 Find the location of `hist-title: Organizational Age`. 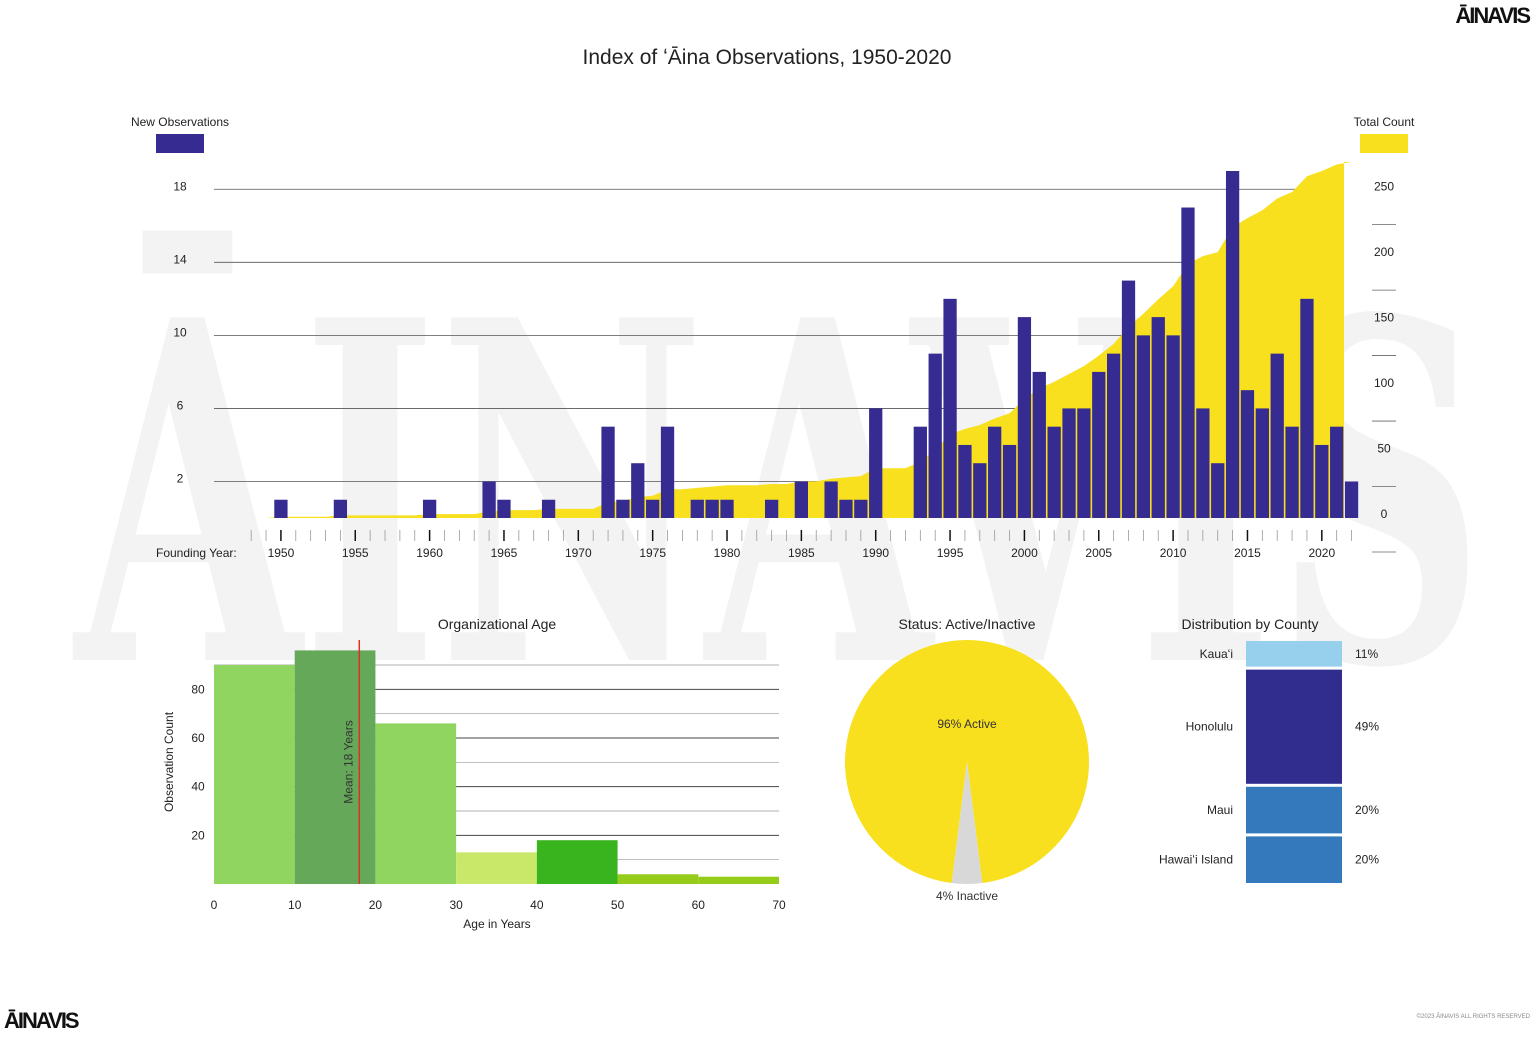

hist-title: Organizational Age is located at coordinates (497, 624).